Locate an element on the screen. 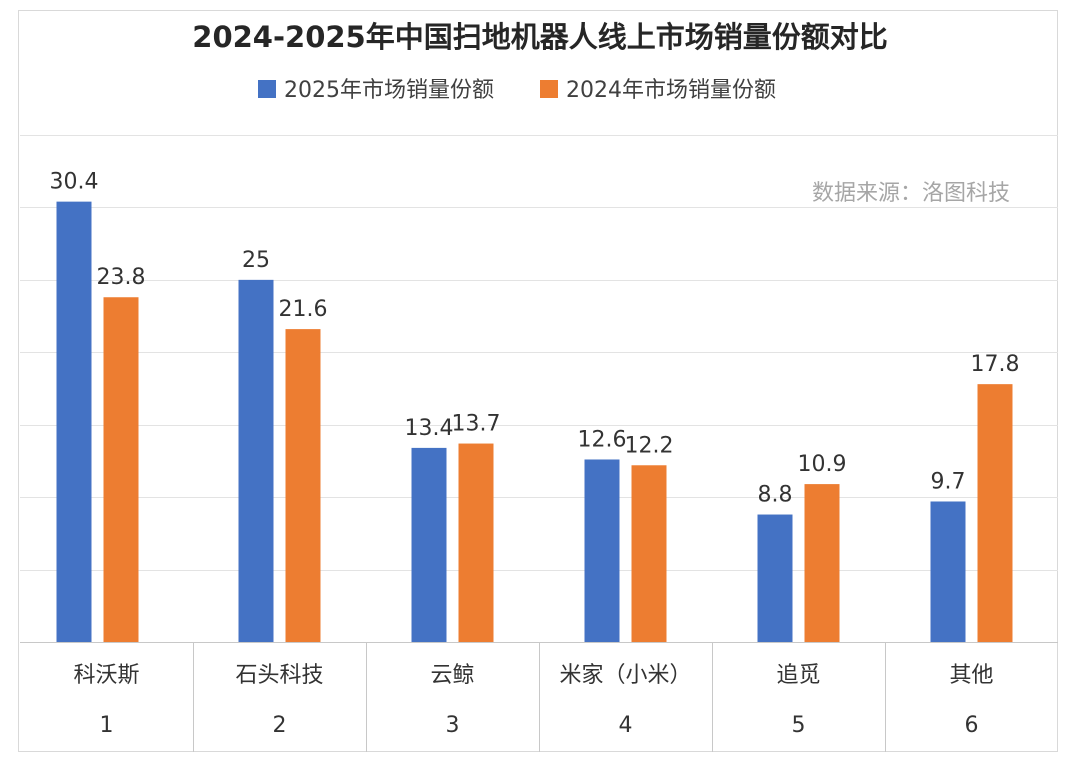 The image size is (1080, 762). legend-label-2025: 2025年市场销量份额 is located at coordinates (389, 90).